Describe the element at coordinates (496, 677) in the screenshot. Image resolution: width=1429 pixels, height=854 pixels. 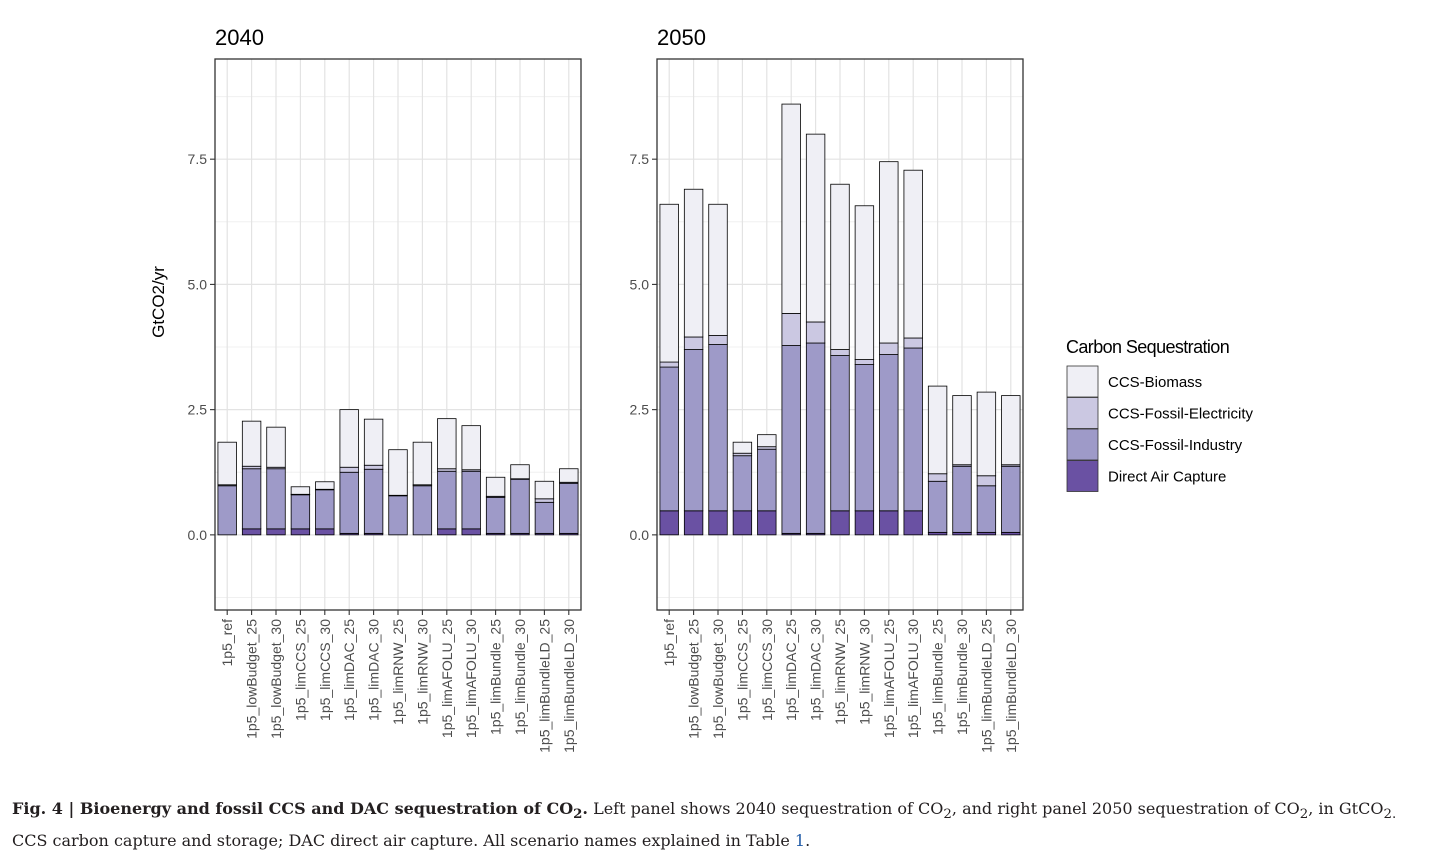
I see `panel-2040-x-tick-label: 1p5_limBundle_25` at that location.